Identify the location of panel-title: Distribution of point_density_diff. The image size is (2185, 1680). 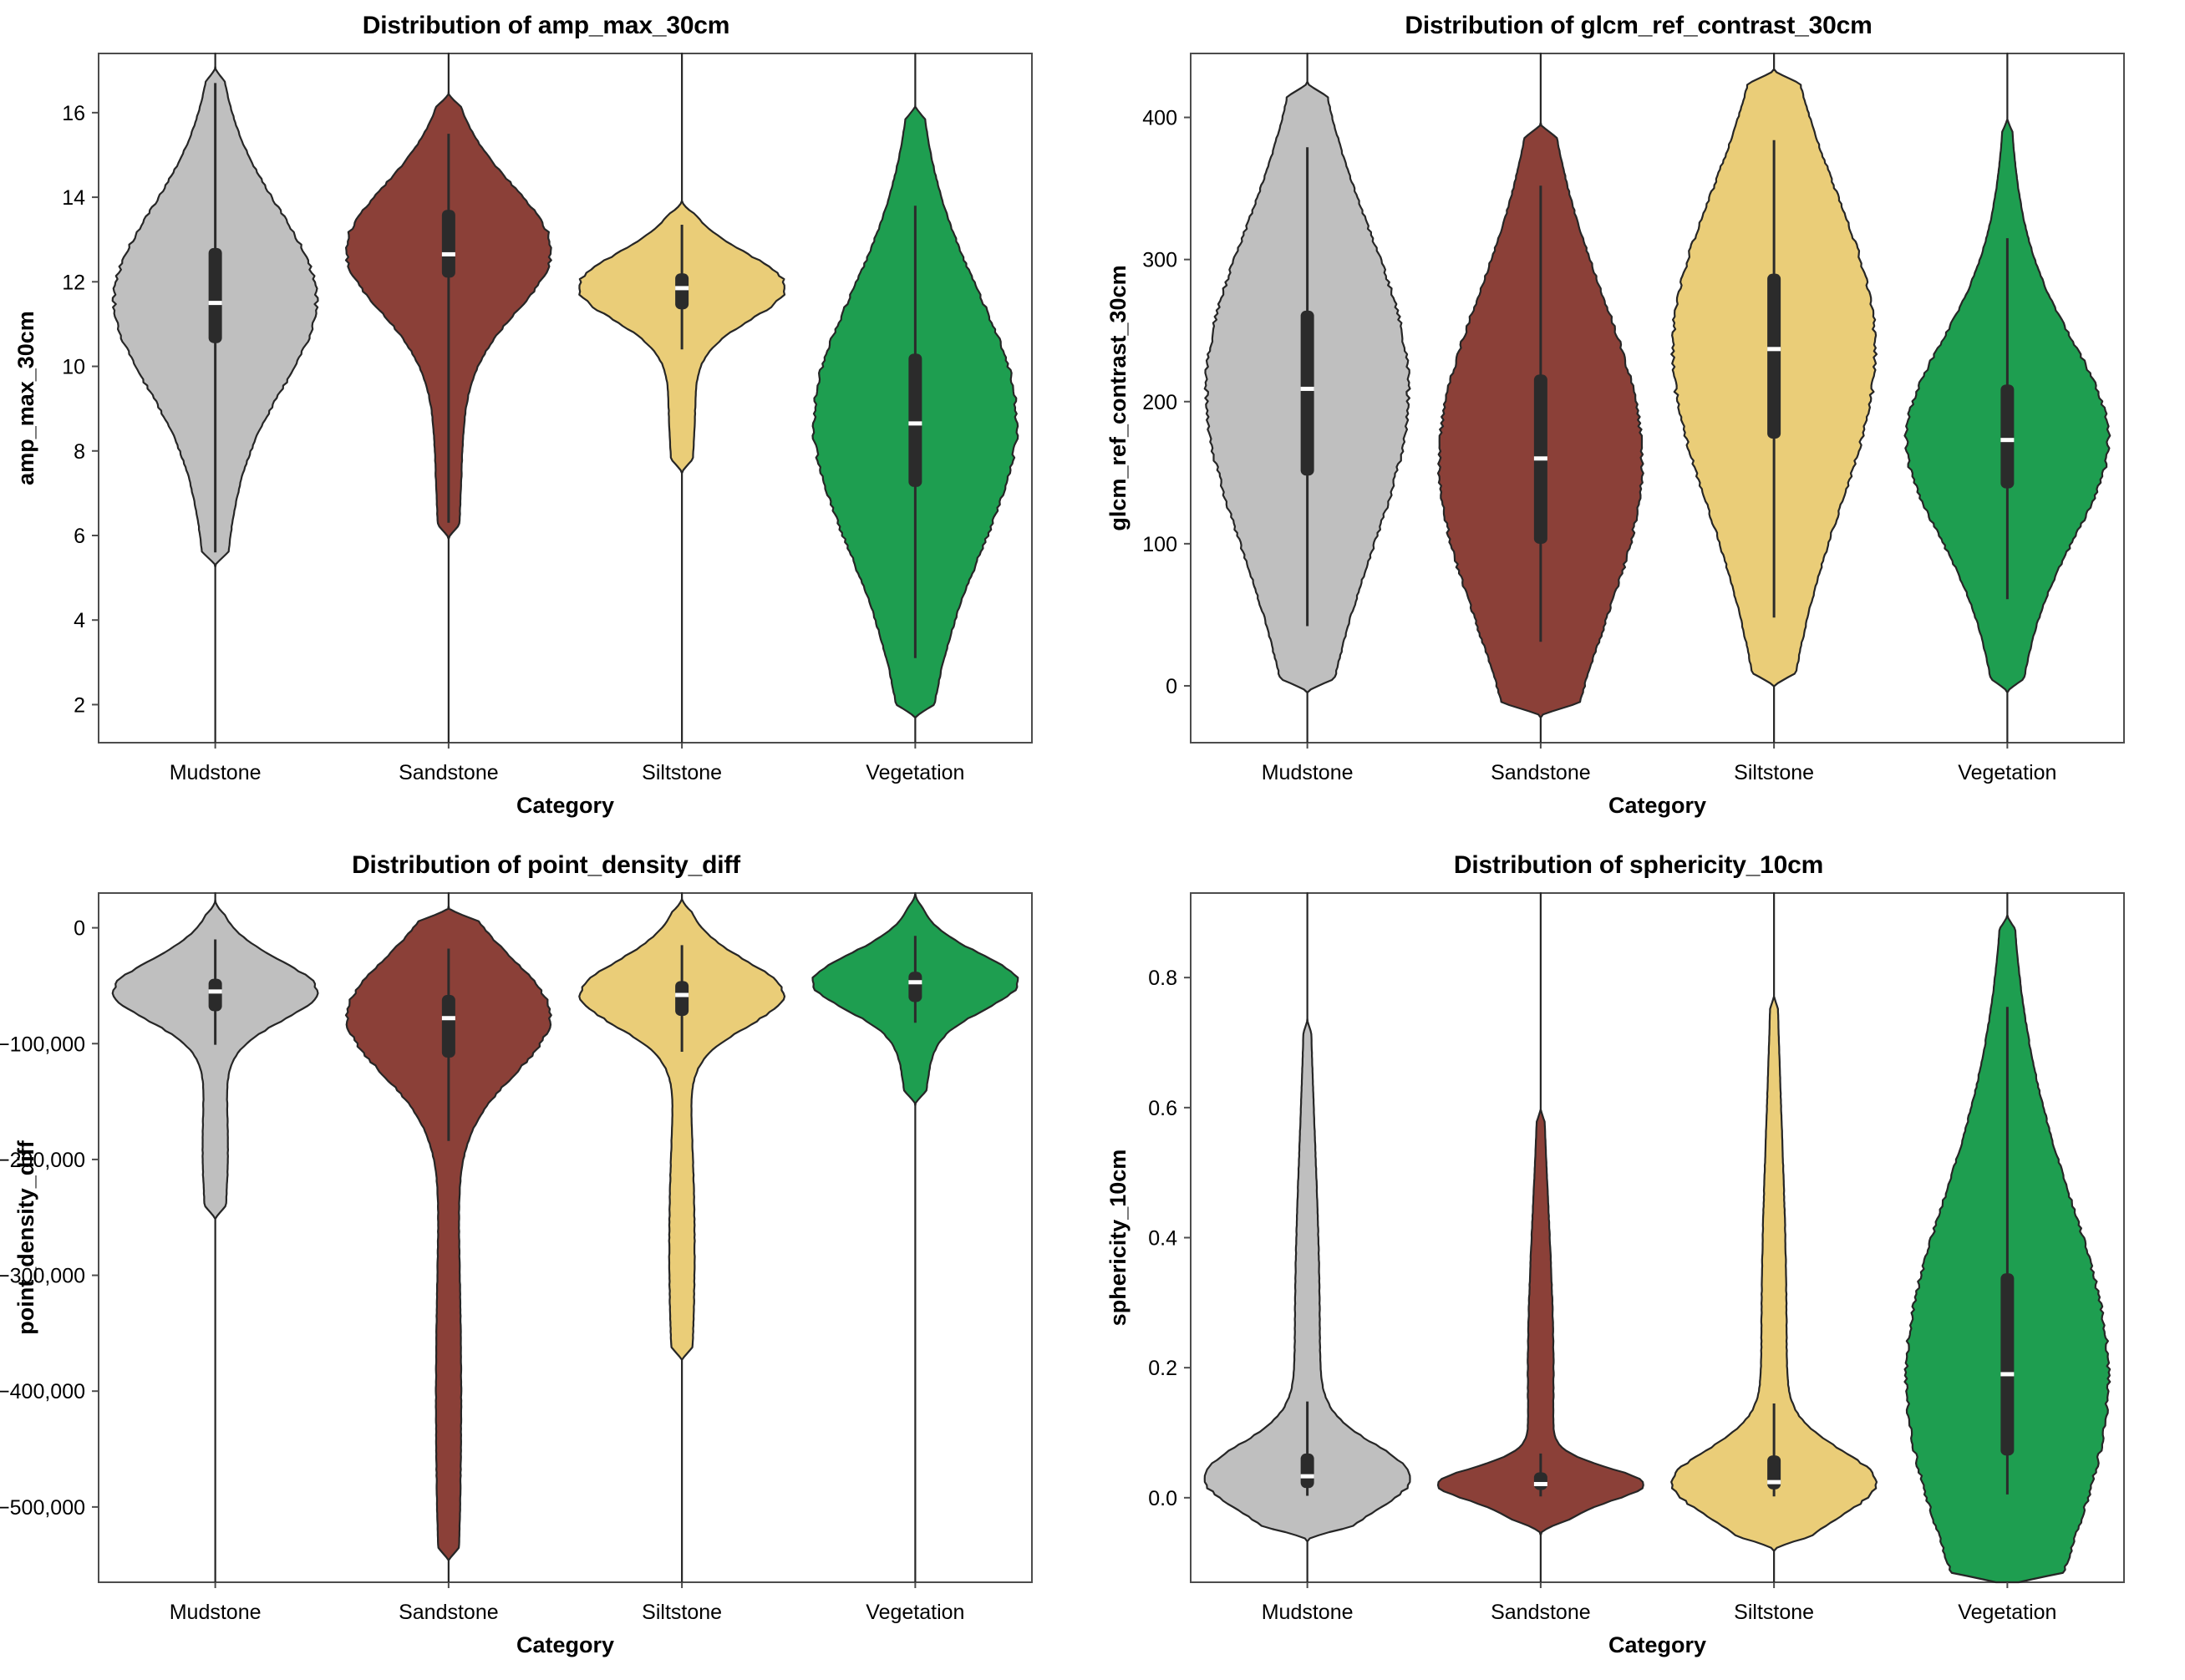
(546, 865).